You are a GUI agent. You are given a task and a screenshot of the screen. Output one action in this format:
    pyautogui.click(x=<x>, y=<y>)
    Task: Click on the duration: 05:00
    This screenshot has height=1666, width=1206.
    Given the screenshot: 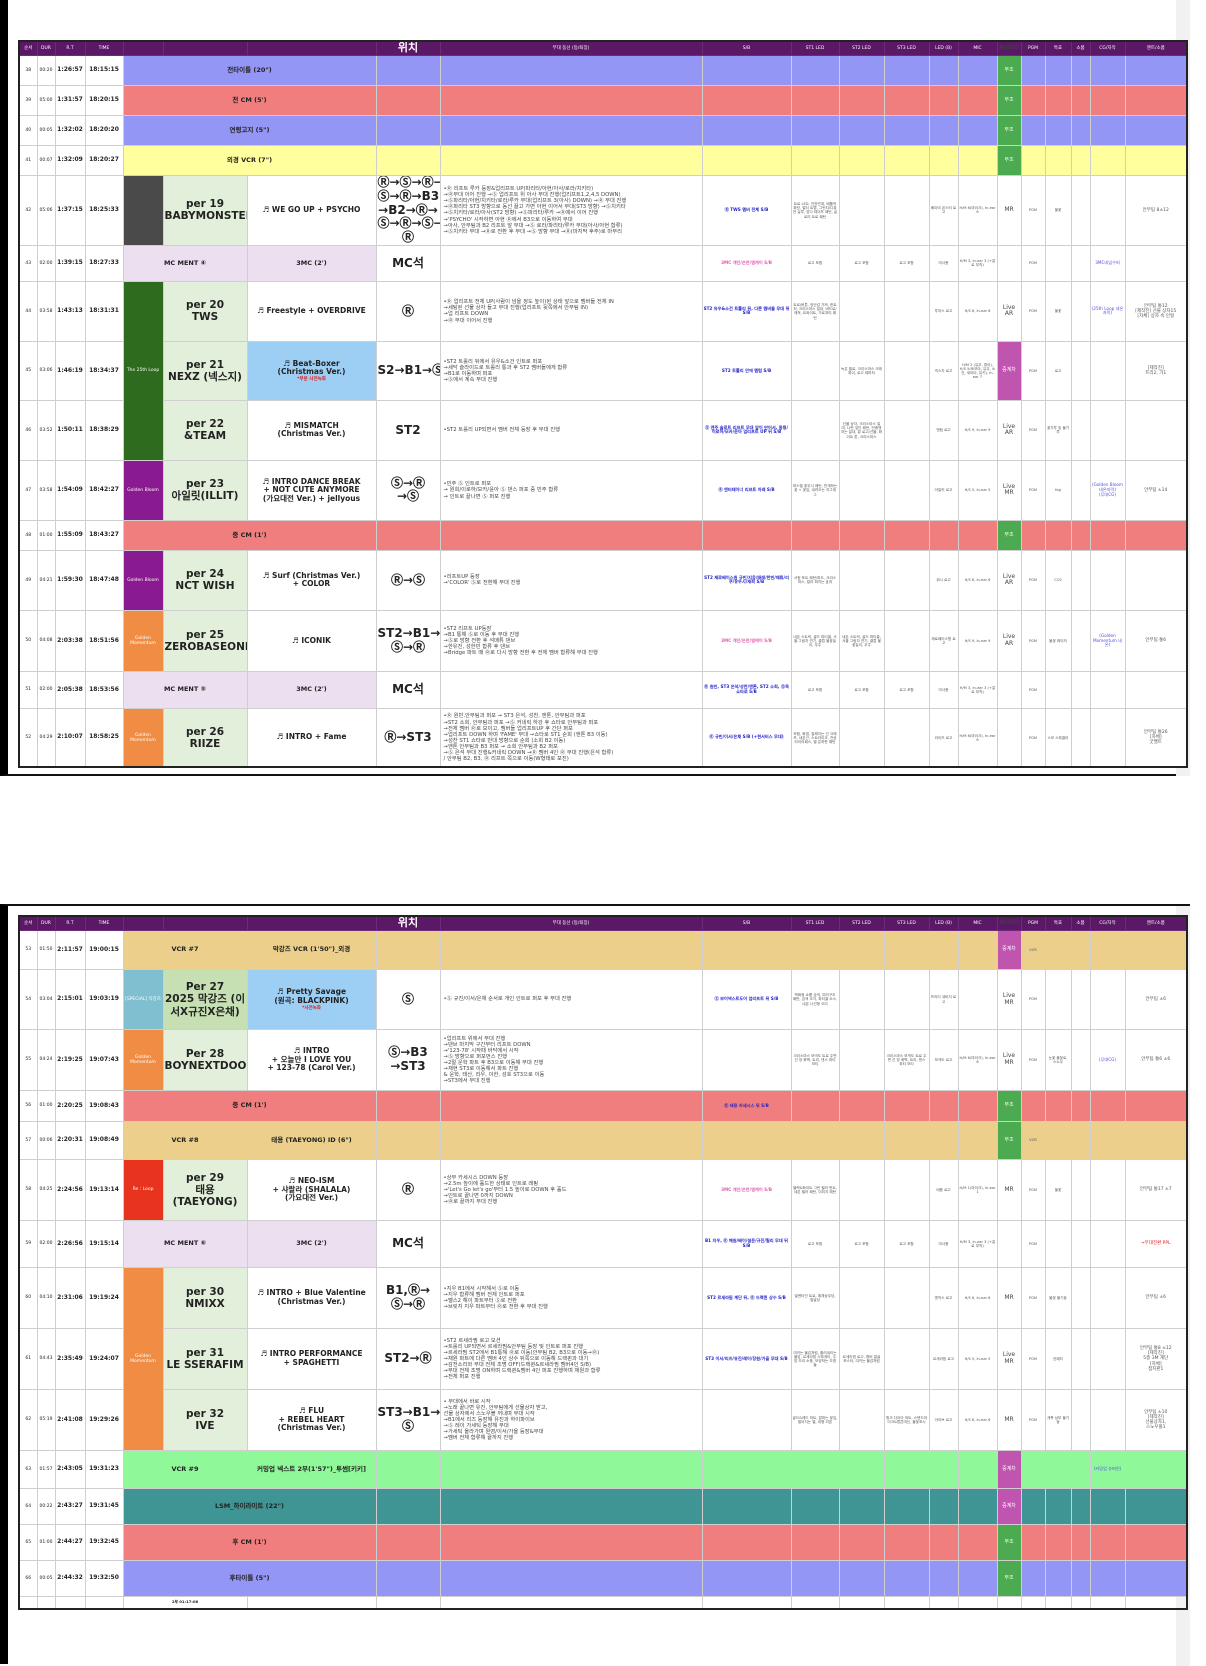 What is the action you would take?
    pyautogui.click(x=46, y=100)
    